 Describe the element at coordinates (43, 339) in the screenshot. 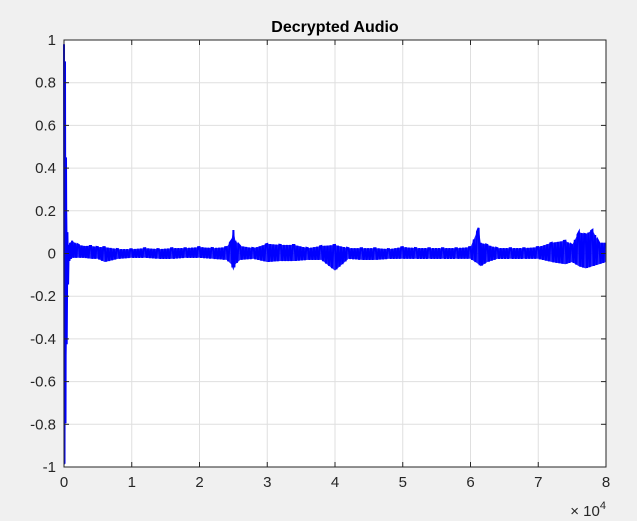

I see `y-tick-label: -0.4` at that location.